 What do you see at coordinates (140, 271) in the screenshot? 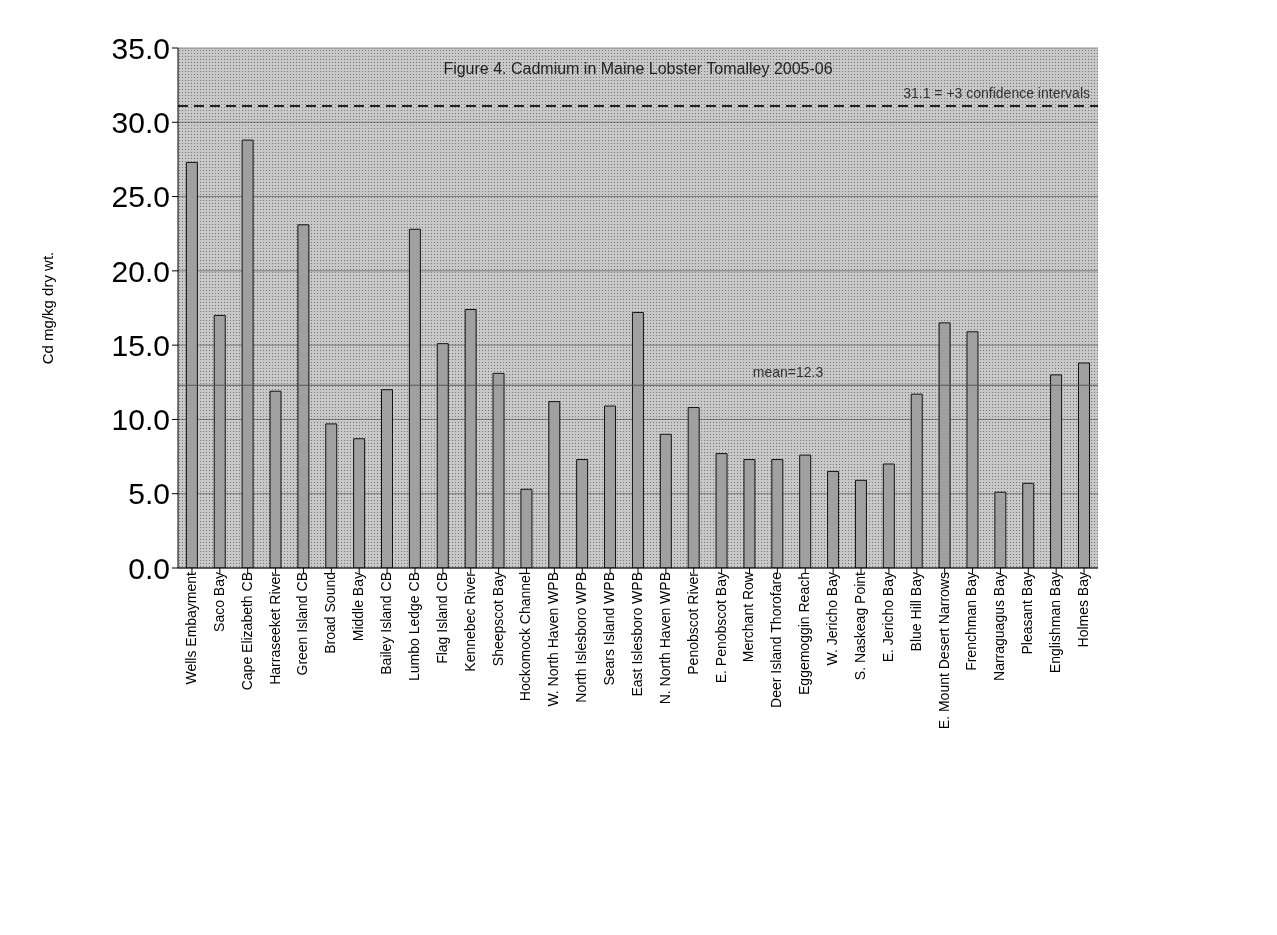
I see `y-tick-label: 20.0` at bounding box center [140, 271].